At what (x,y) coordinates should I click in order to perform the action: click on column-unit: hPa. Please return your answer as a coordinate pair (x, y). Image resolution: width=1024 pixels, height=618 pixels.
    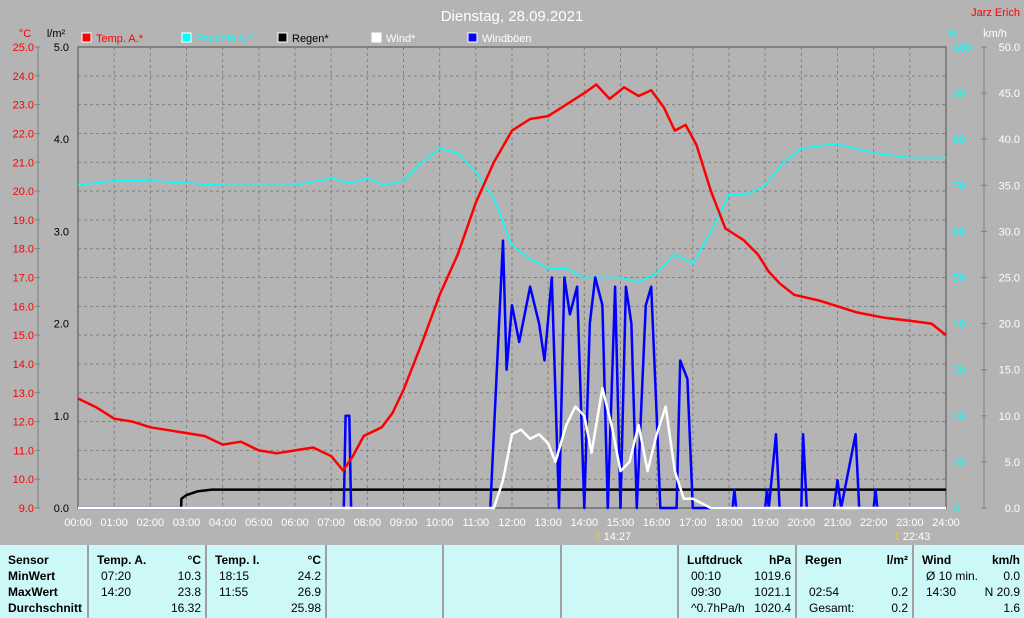
    Looking at the image, I should click on (779, 560).